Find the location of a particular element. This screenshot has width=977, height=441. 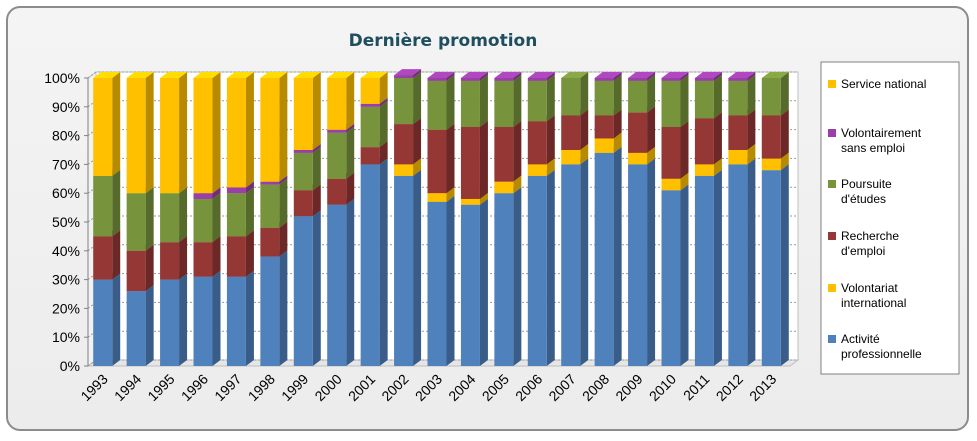

bar-stack-1995 is located at coordinates (174, 219).